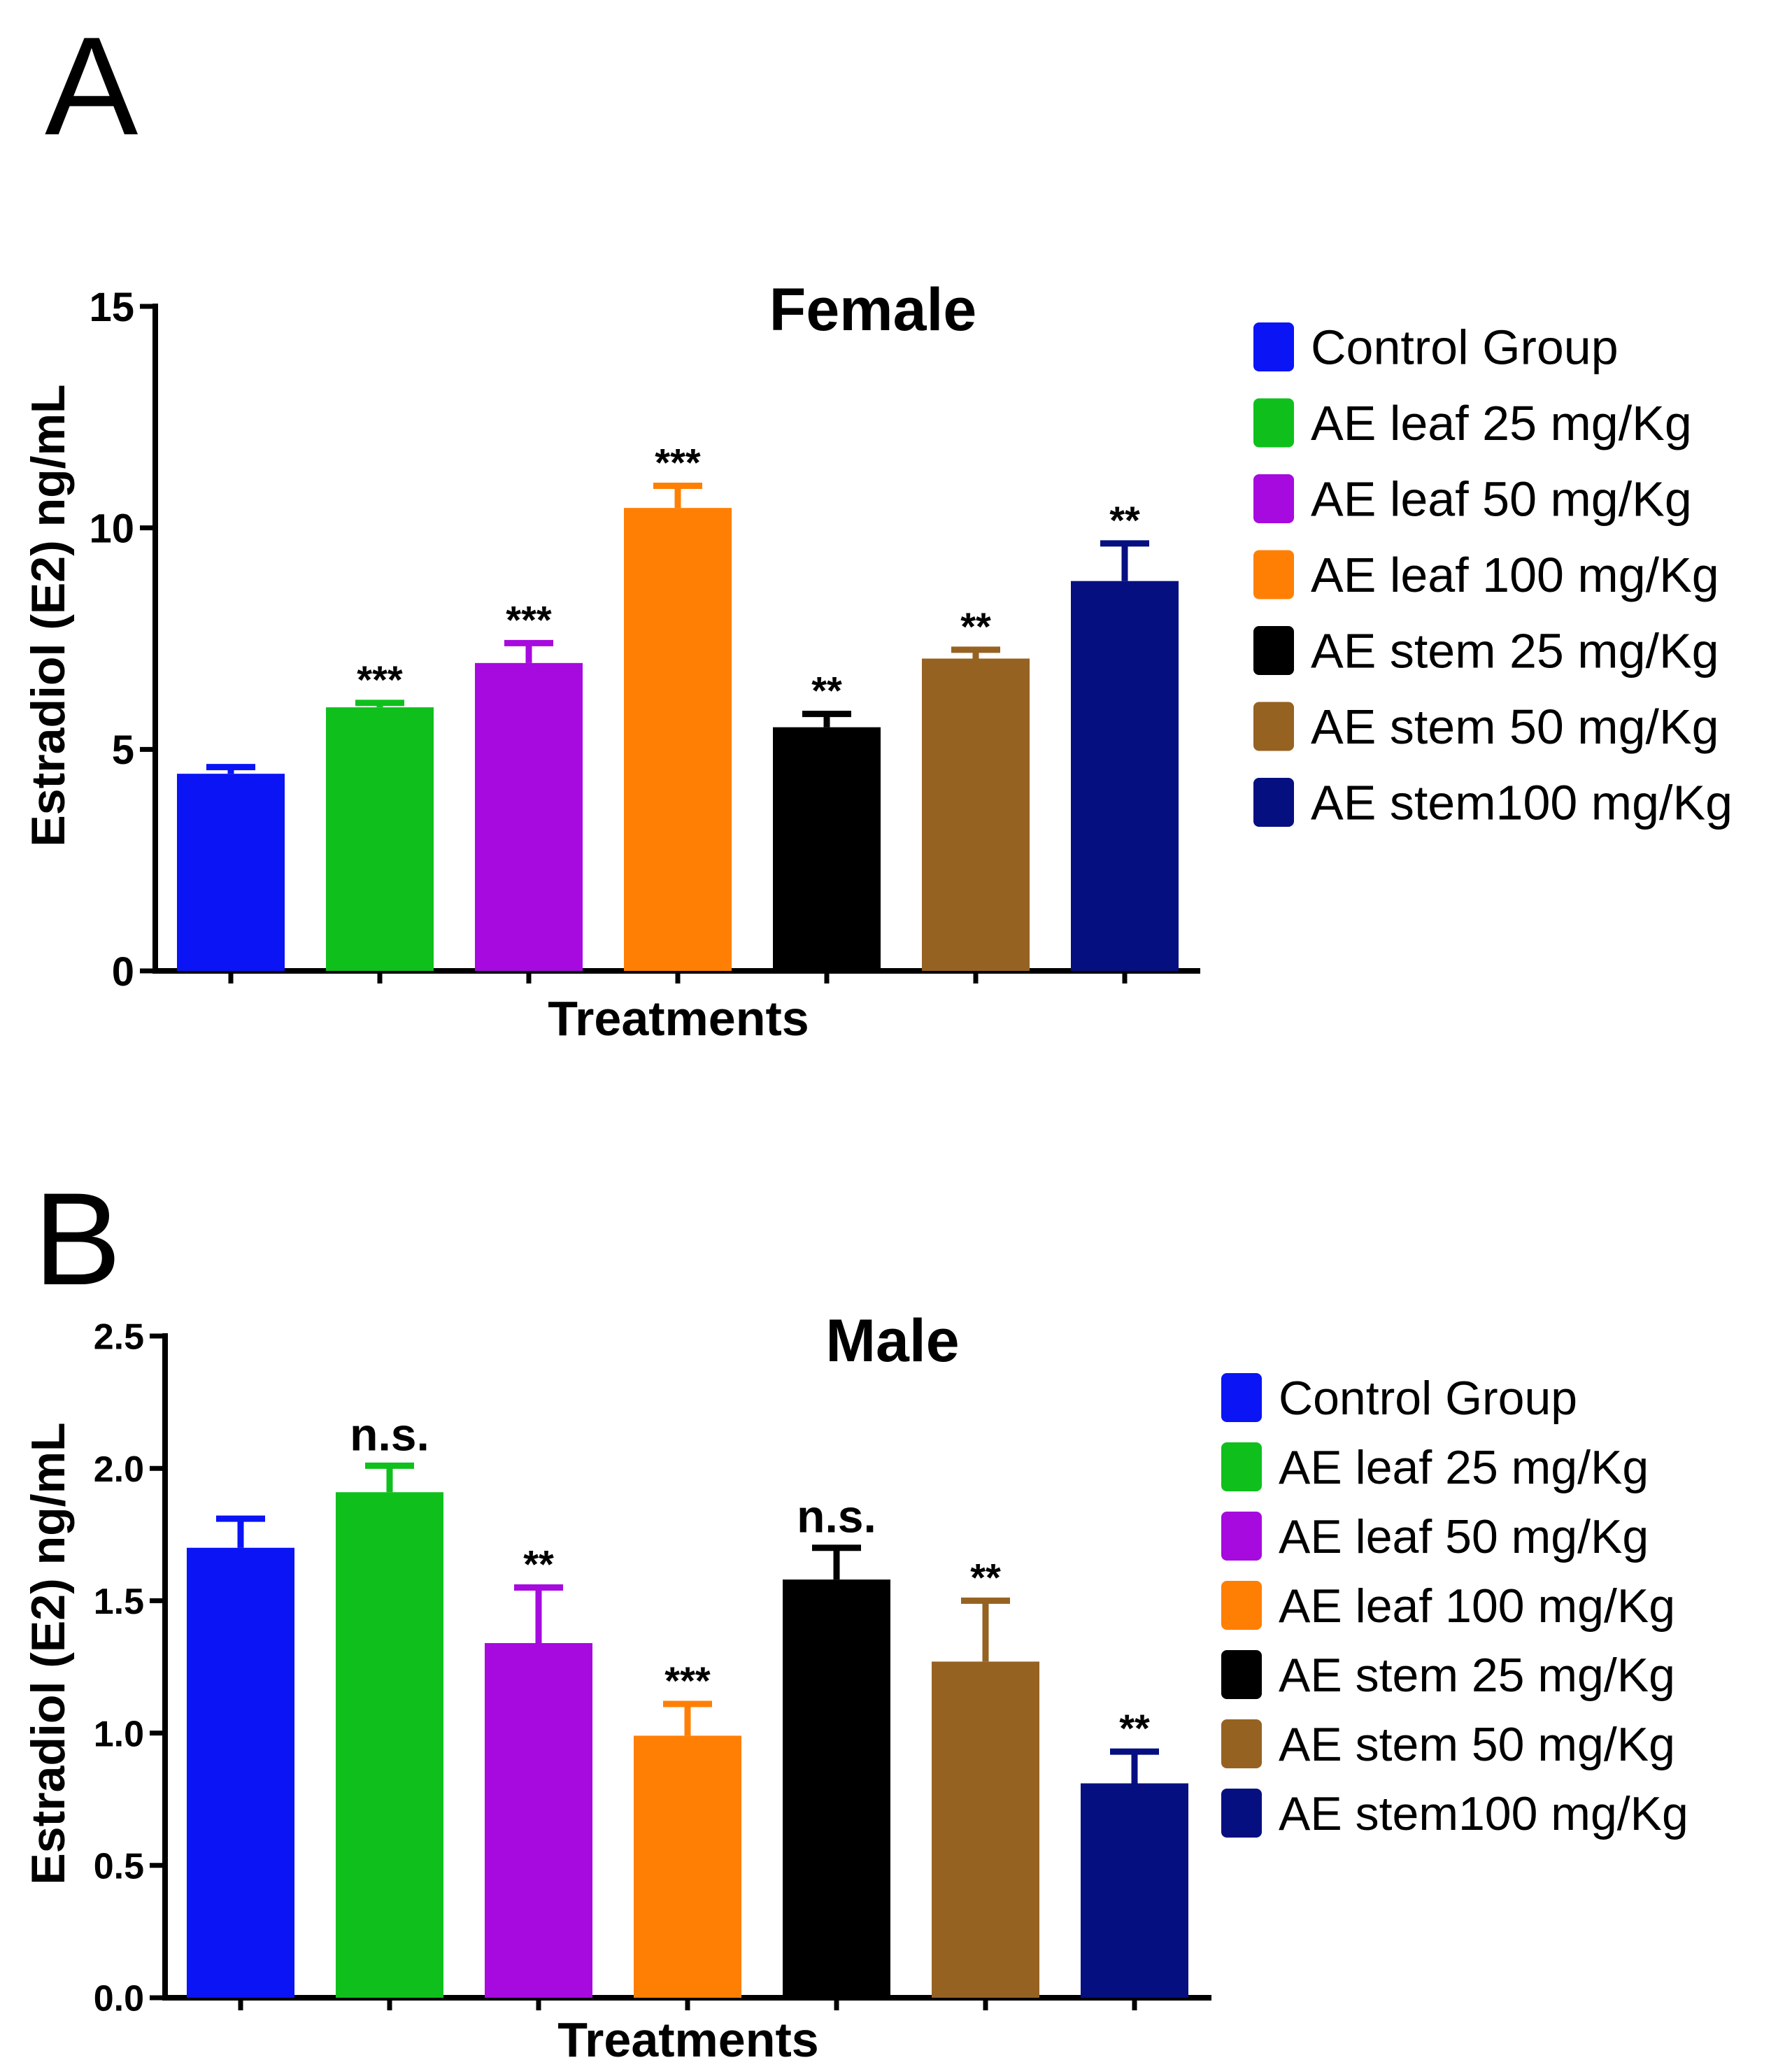 The height and width of the screenshot is (2067, 1792). I want to click on chart-title: Male, so click(892, 1341).